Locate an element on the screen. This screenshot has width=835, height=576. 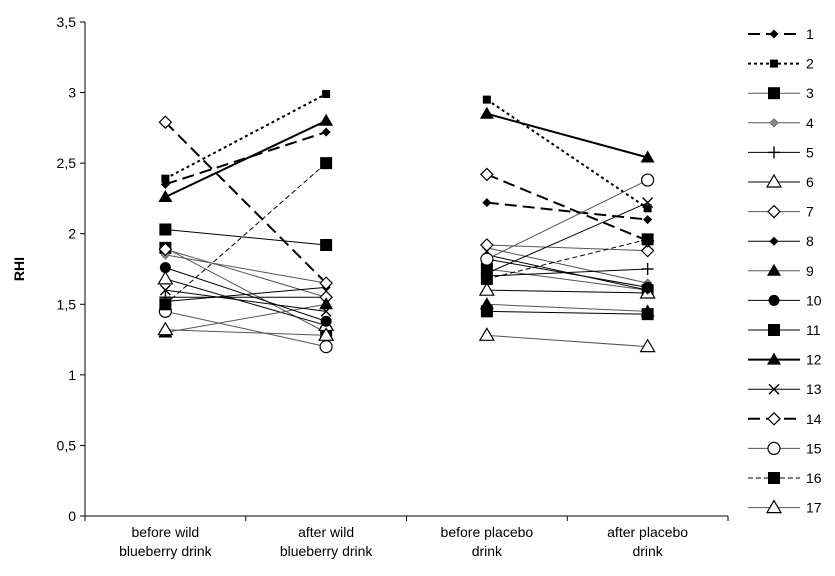
legend-item: 10 is located at coordinates (785, 300).